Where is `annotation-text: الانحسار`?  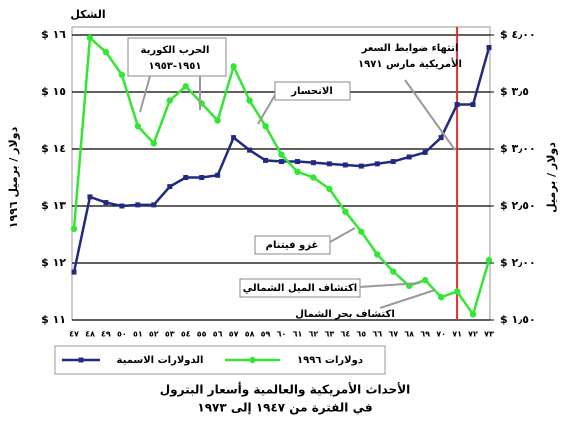 annotation-text: الانحسار is located at coordinates (311, 91).